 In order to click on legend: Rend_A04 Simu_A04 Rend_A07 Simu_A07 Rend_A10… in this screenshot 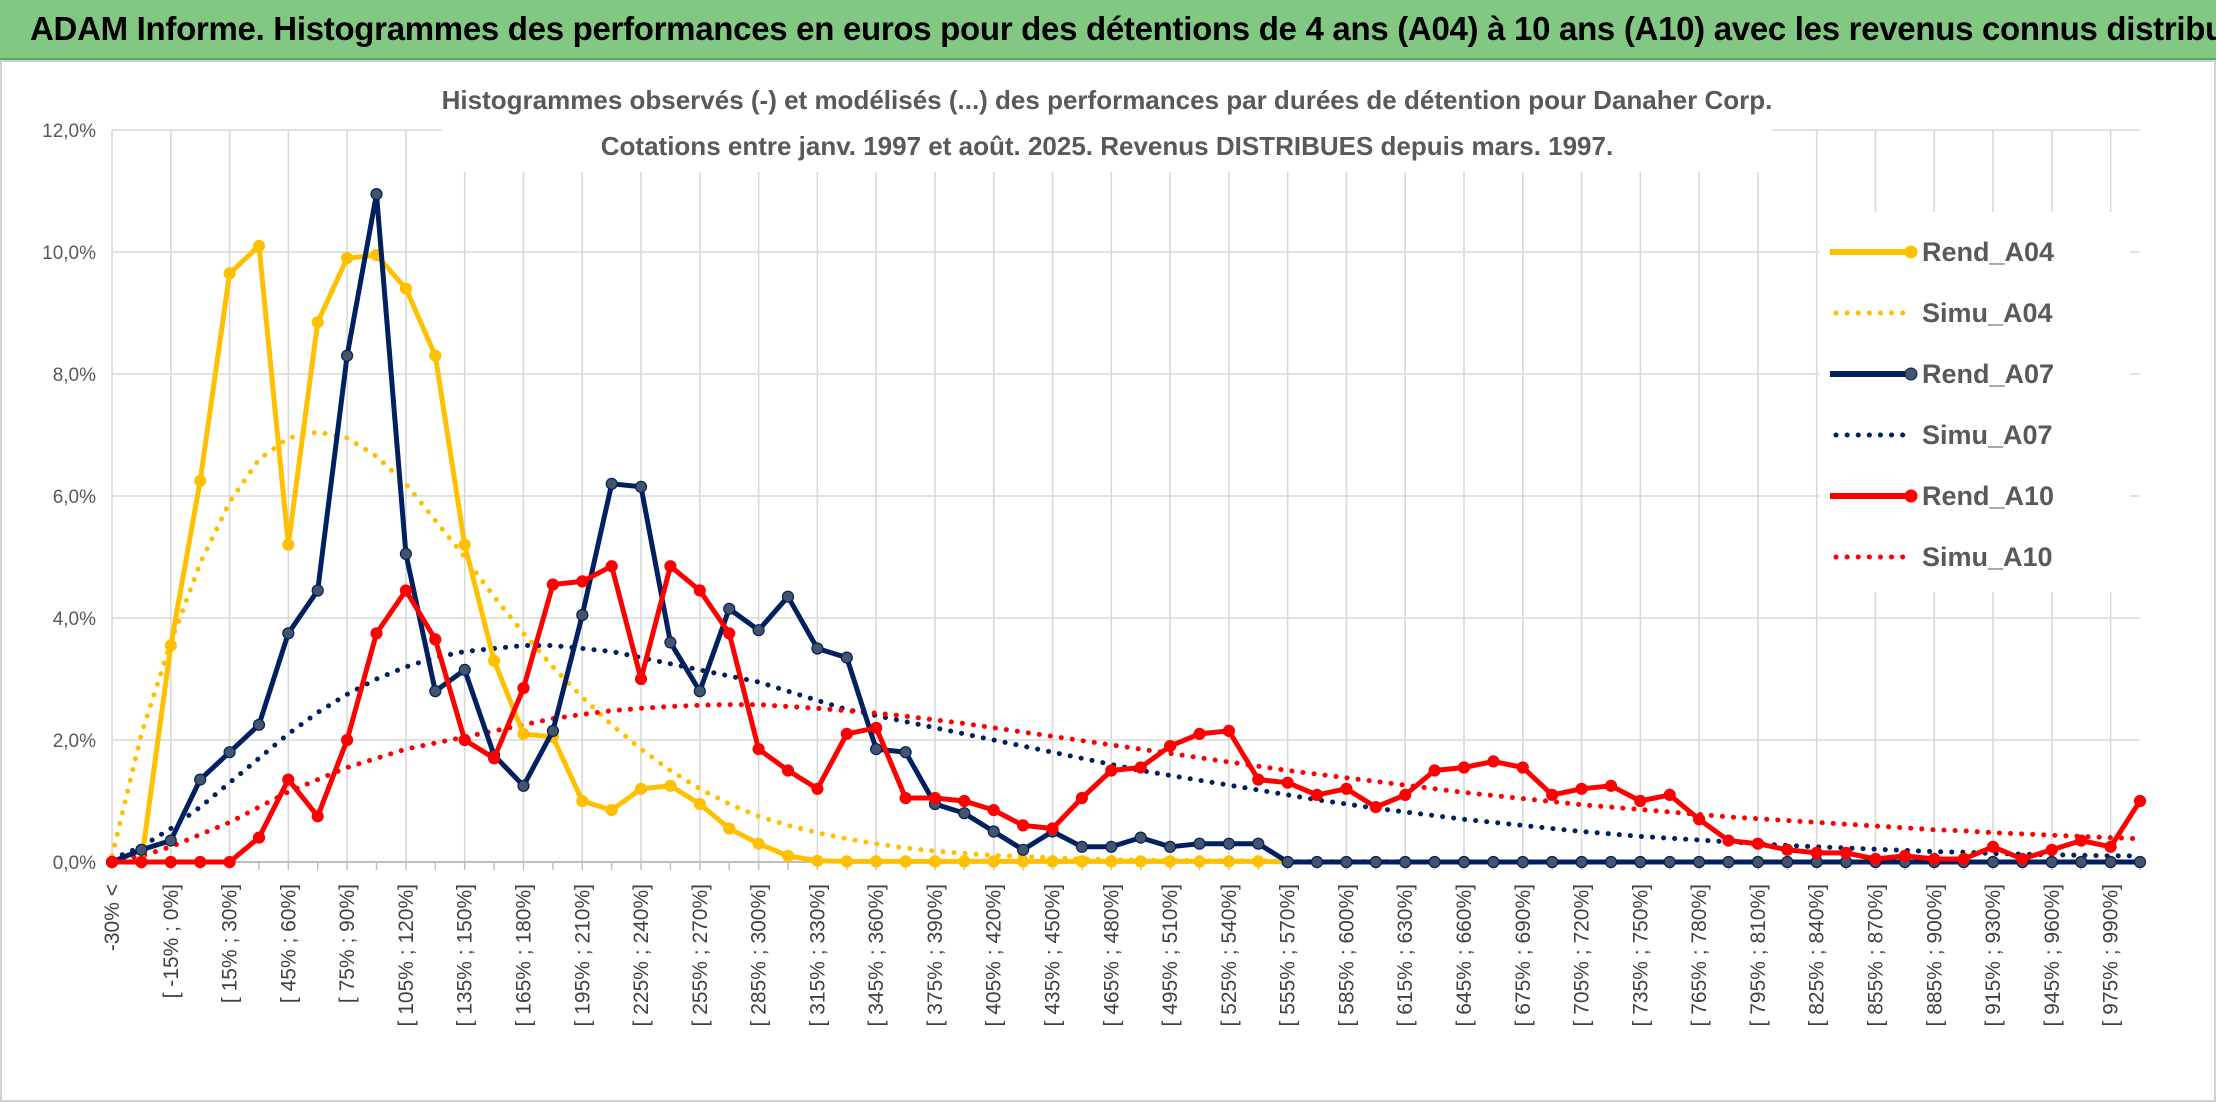, I will do `click(1975, 402)`.